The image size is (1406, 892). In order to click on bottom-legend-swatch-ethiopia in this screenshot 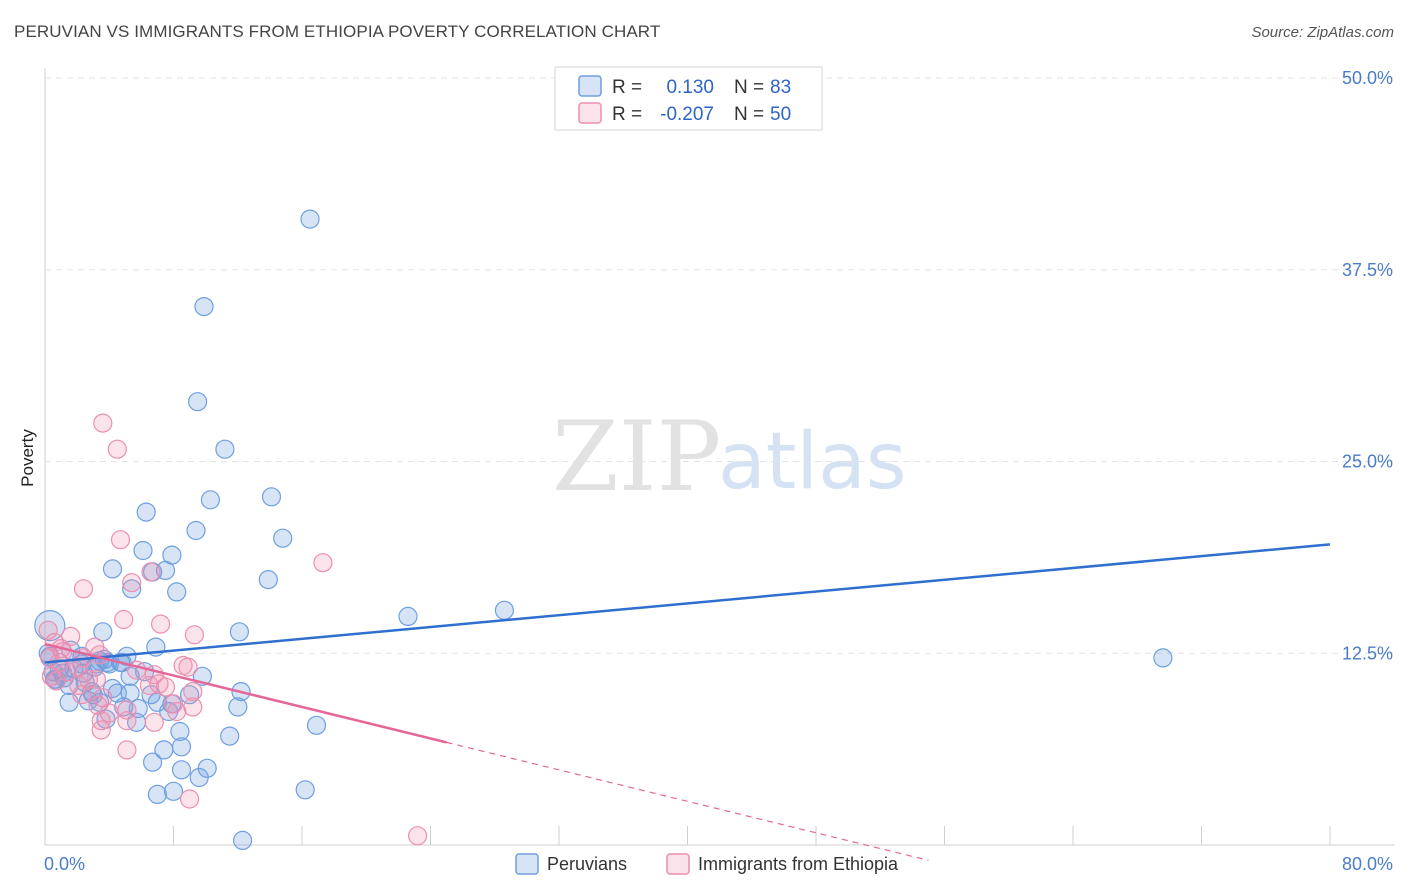, I will do `click(678, 864)`.